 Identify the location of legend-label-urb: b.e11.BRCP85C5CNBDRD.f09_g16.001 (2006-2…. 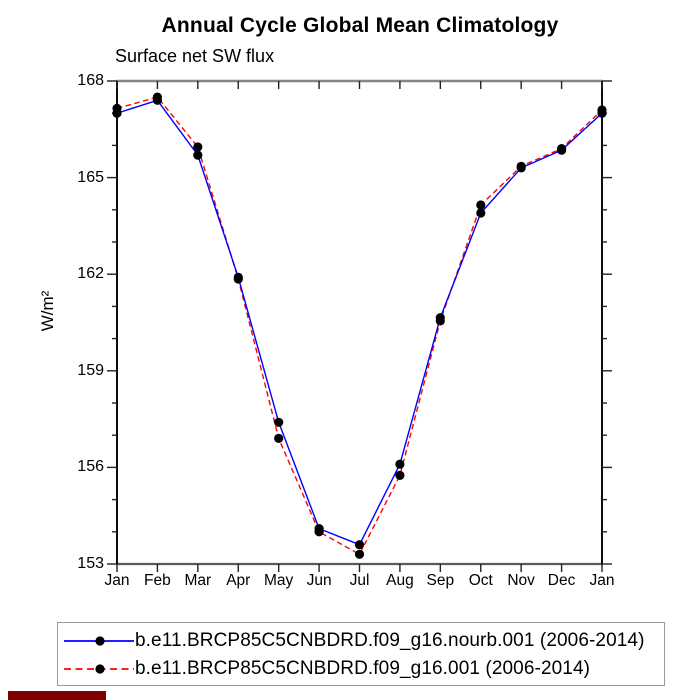
(363, 668).